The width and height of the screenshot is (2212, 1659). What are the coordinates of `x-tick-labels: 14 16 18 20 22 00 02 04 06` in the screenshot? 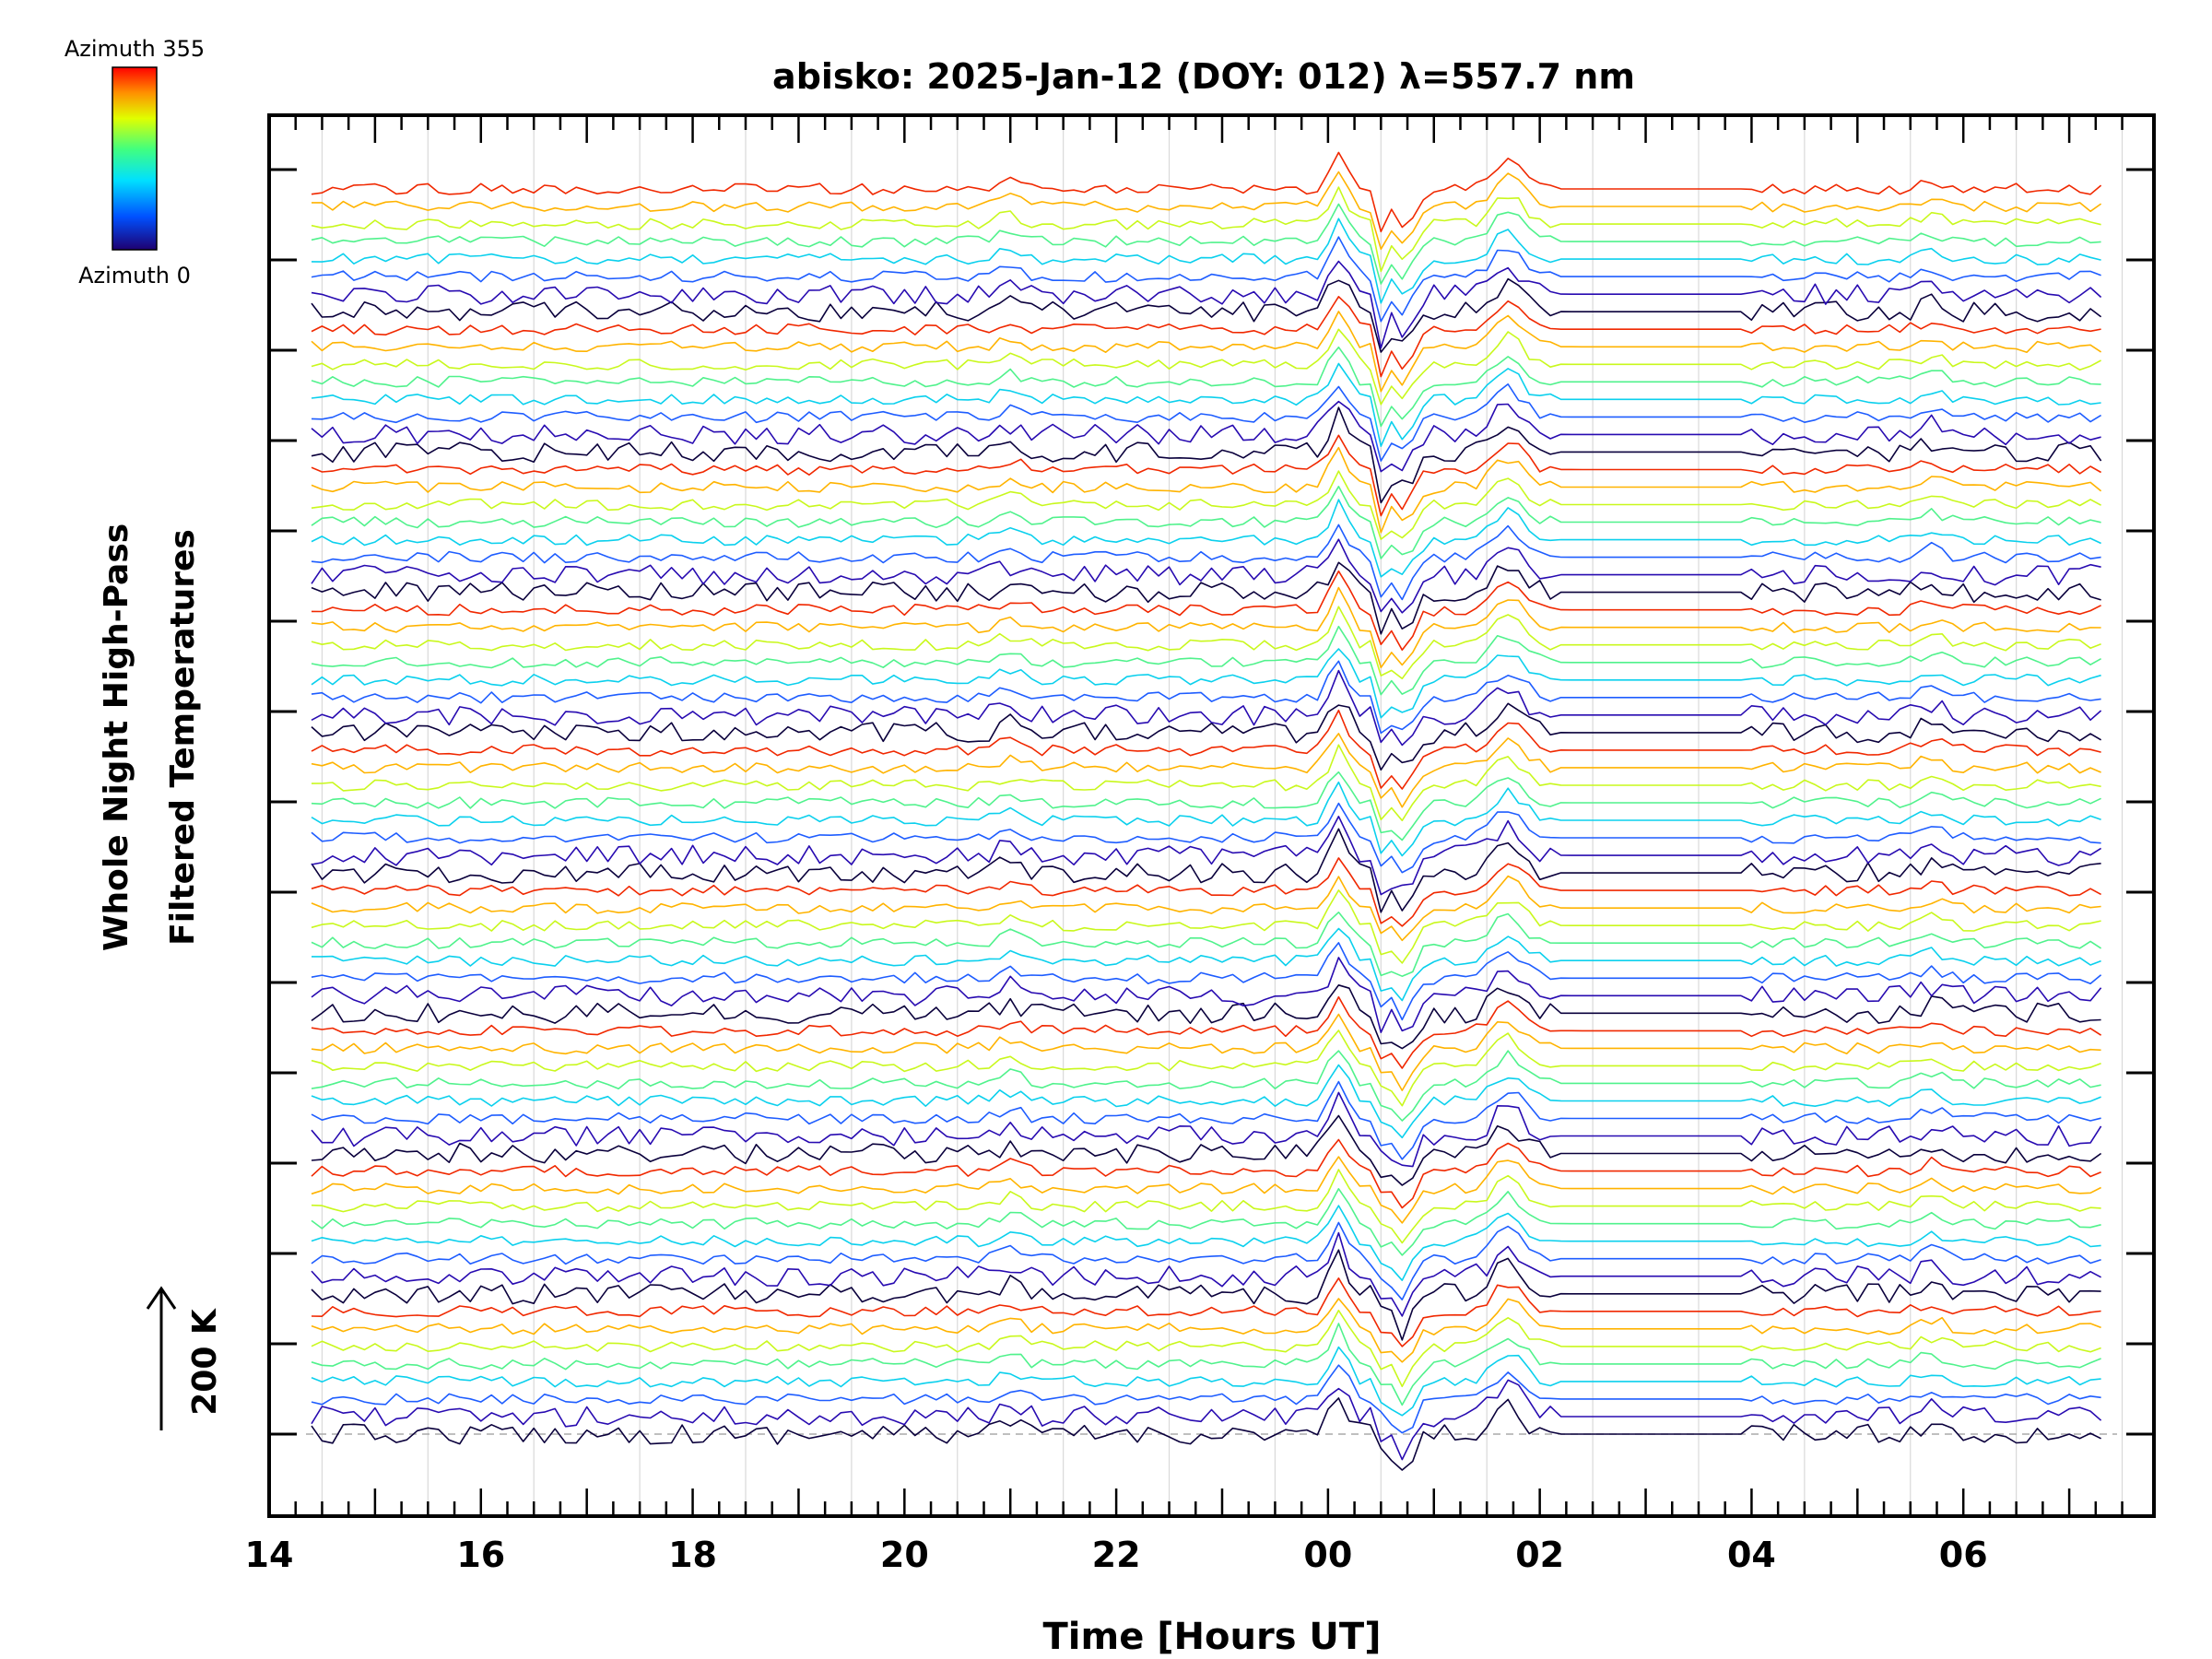 It's located at (1116, 1555).